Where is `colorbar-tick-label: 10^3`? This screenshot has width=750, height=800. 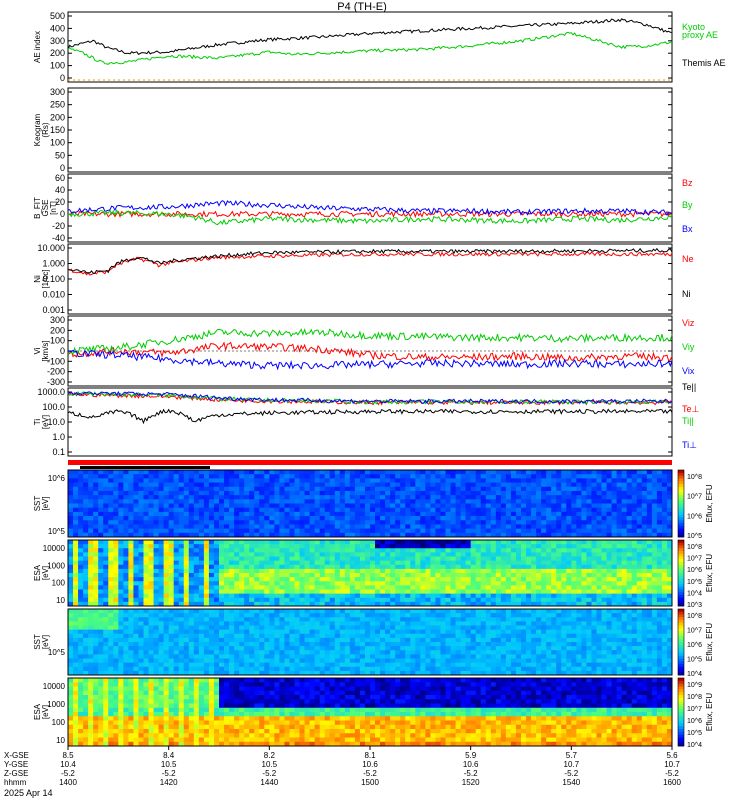 colorbar-tick-label: 10^3 is located at coordinates (694, 605).